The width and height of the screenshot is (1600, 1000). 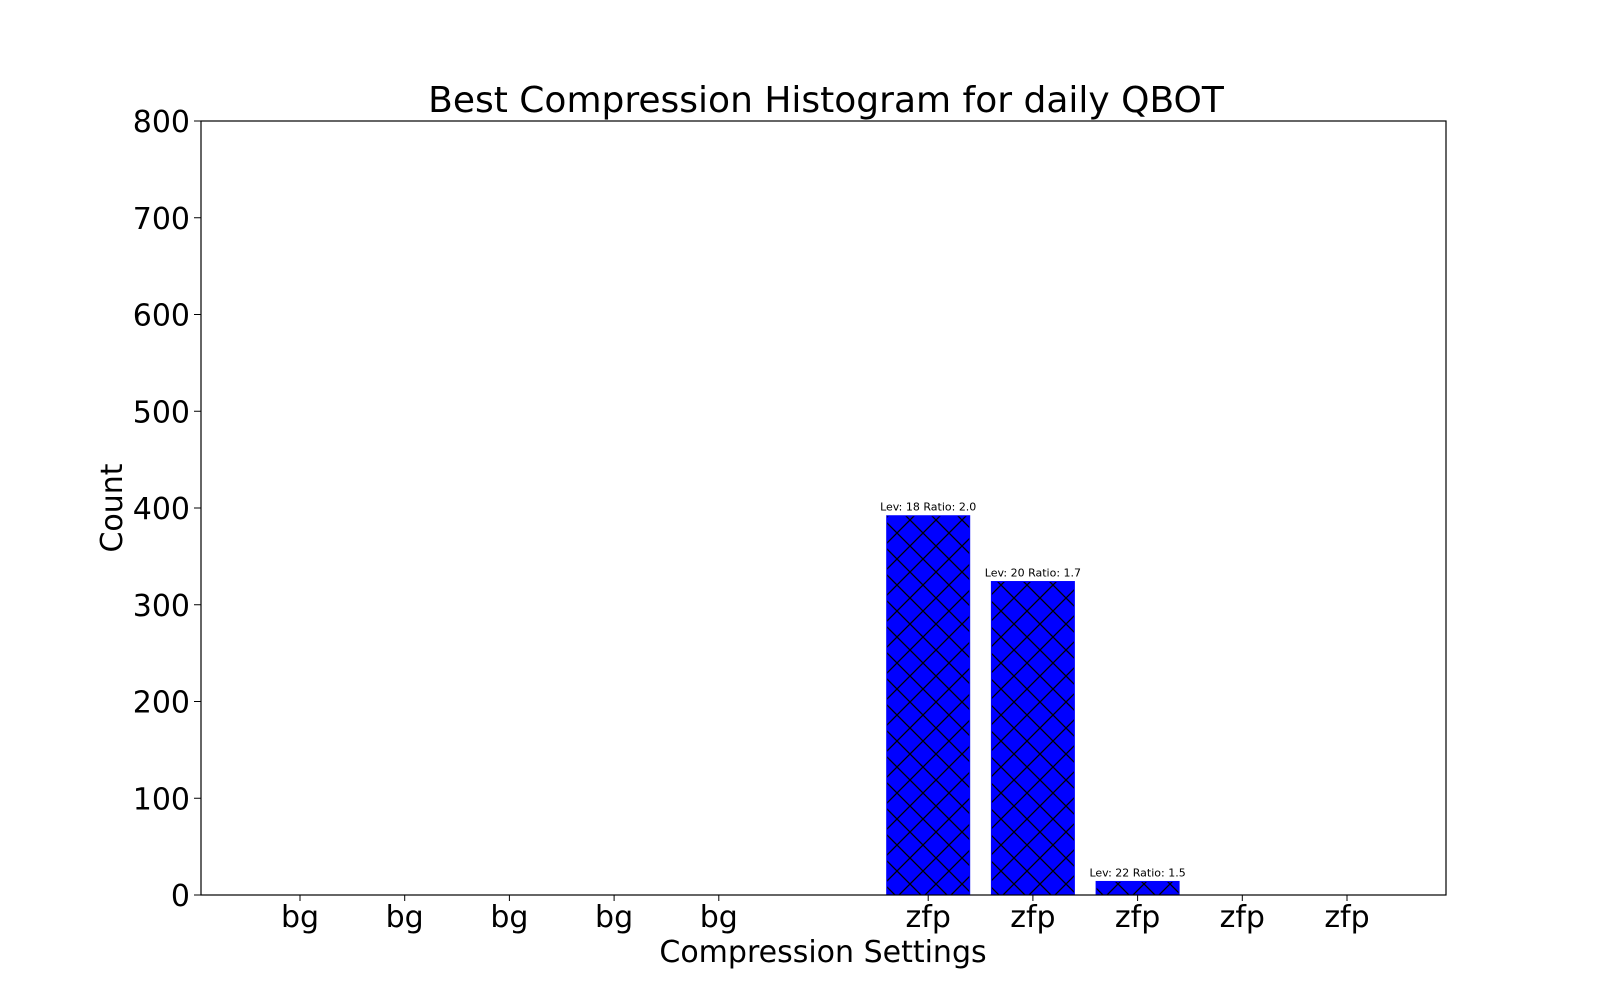 I want to click on y-tick-label: 600, so click(x=161, y=316).